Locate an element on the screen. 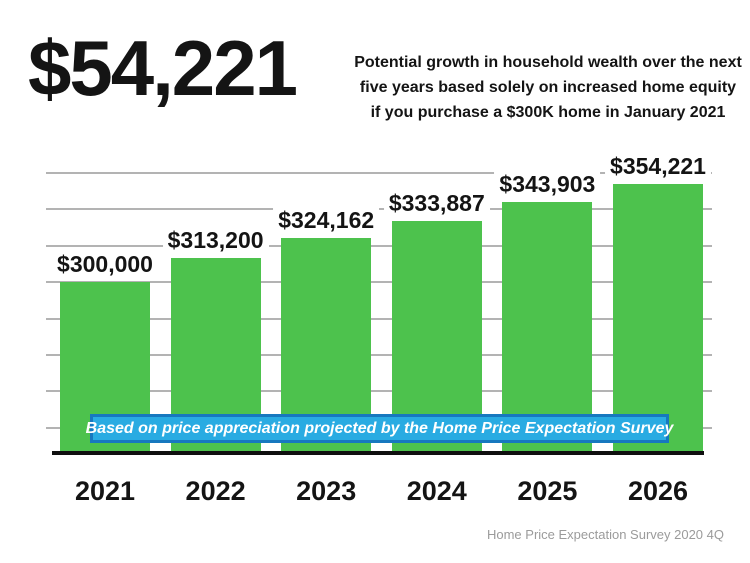 This screenshot has width=750, height=563. x-axis-label: 2026 is located at coordinates (658, 491).